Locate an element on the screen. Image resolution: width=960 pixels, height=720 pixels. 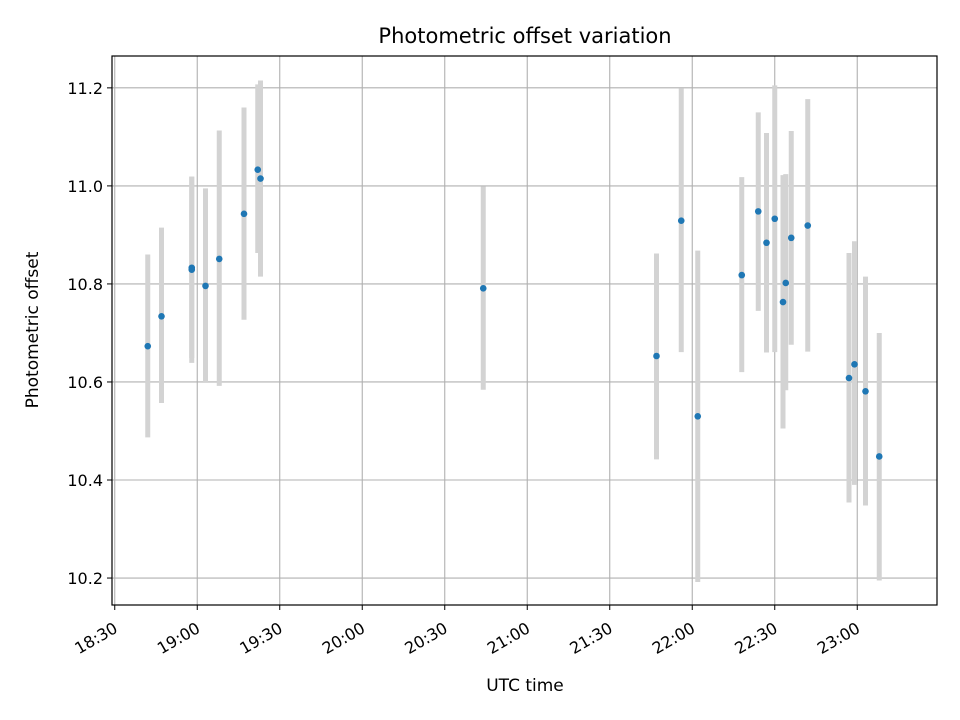
y-tick-label: 10.6 is located at coordinates (85, 382).